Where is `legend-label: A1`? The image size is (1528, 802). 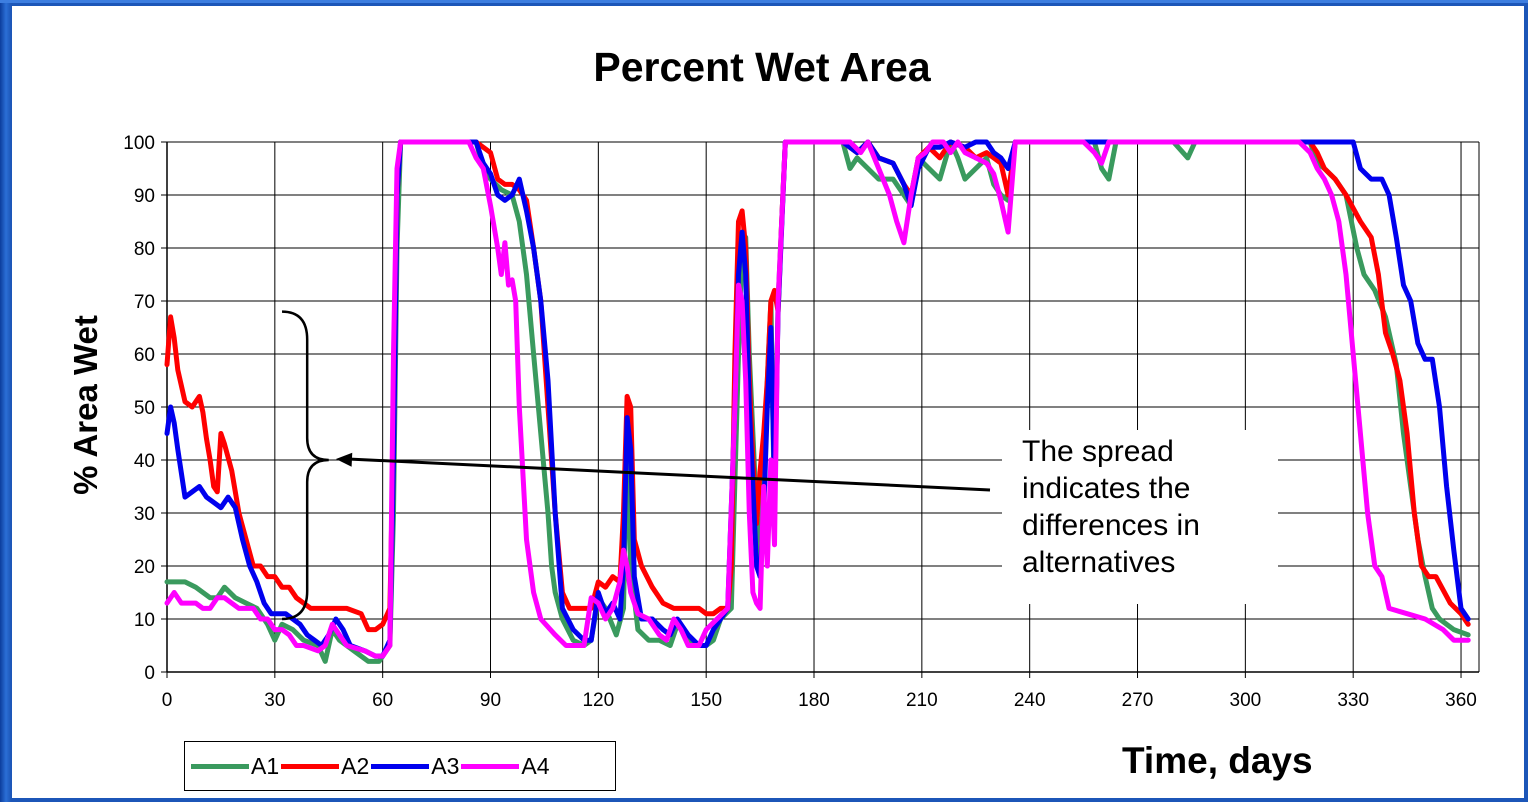 legend-label: A1 is located at coordinates (265, 765).